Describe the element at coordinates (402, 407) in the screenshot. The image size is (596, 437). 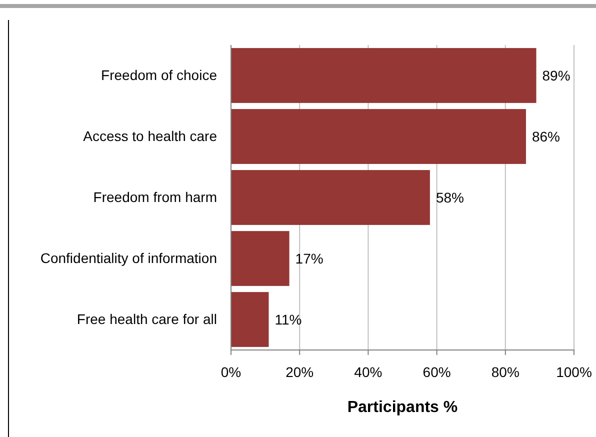
I see `x-axis-title: Participants %` at that location.